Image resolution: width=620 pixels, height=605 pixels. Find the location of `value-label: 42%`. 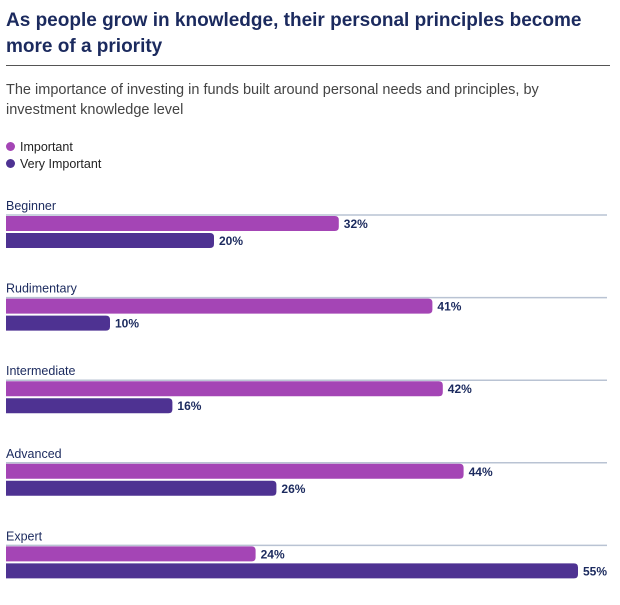

value-label: 42% is located at coordinates (460, 389).